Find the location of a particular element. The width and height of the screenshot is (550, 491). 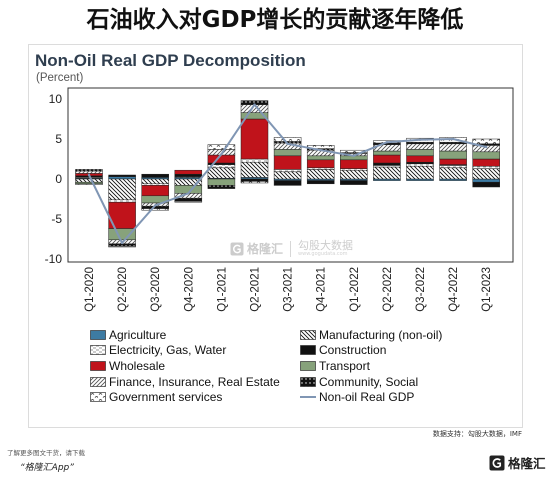

legend-item-agriculture: Agriculture is located at coordinates (195, 335).